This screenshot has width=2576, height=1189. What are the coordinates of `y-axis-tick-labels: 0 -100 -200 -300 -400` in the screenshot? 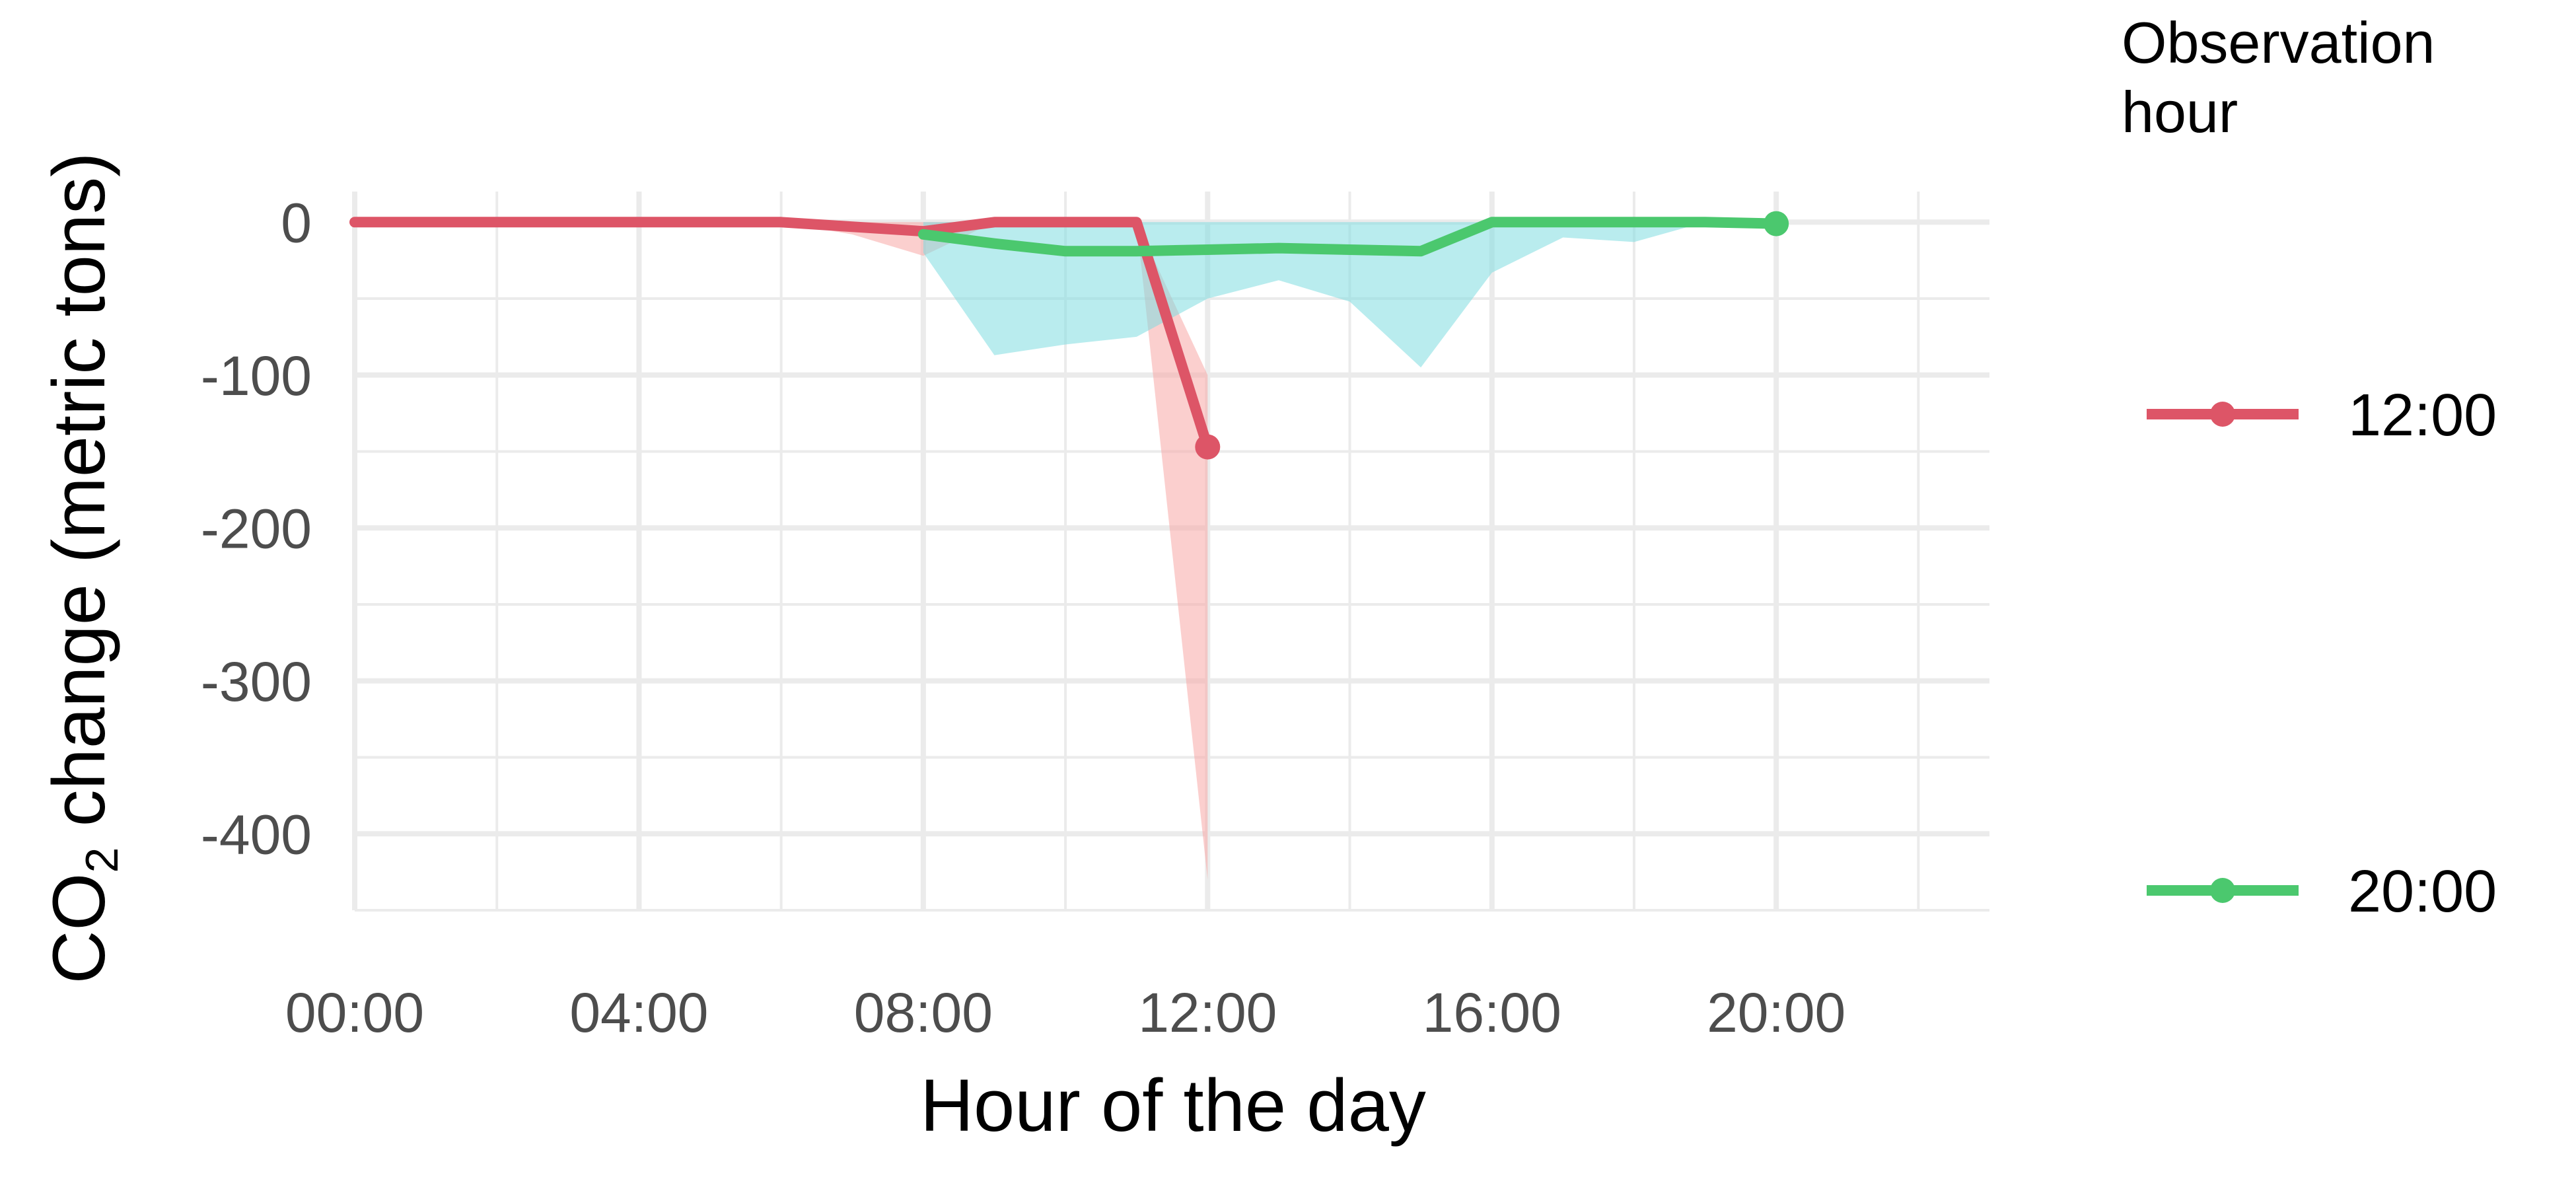 It's located at (256, 528).